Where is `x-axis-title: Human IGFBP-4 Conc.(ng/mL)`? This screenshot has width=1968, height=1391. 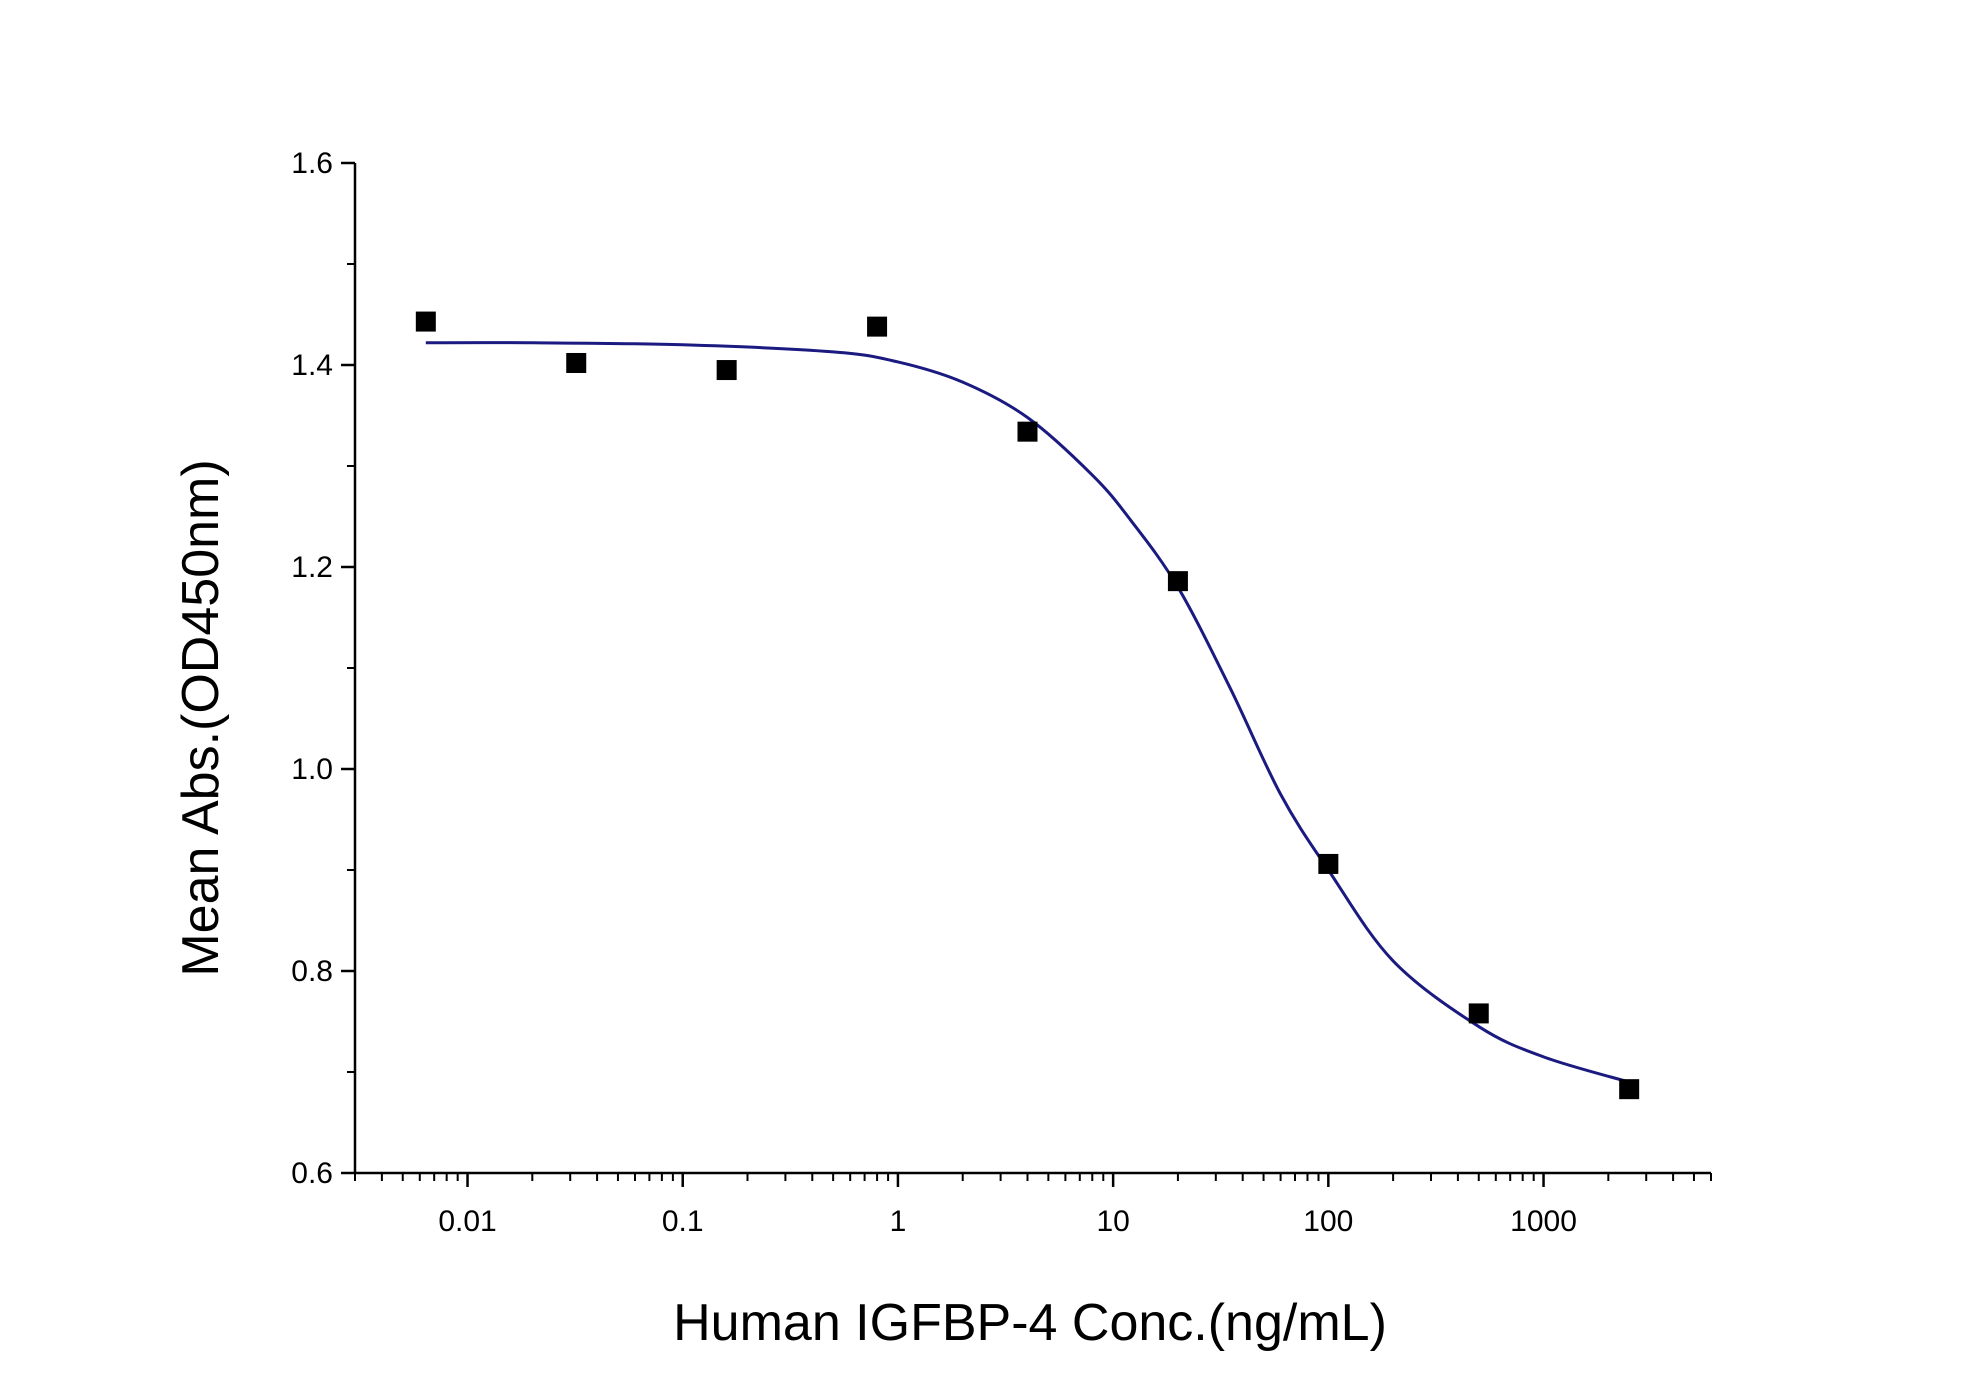 x-axis-title: Human IGFBP-4 Conc.(ng/mL) is located at coordinates (1030, 1323).